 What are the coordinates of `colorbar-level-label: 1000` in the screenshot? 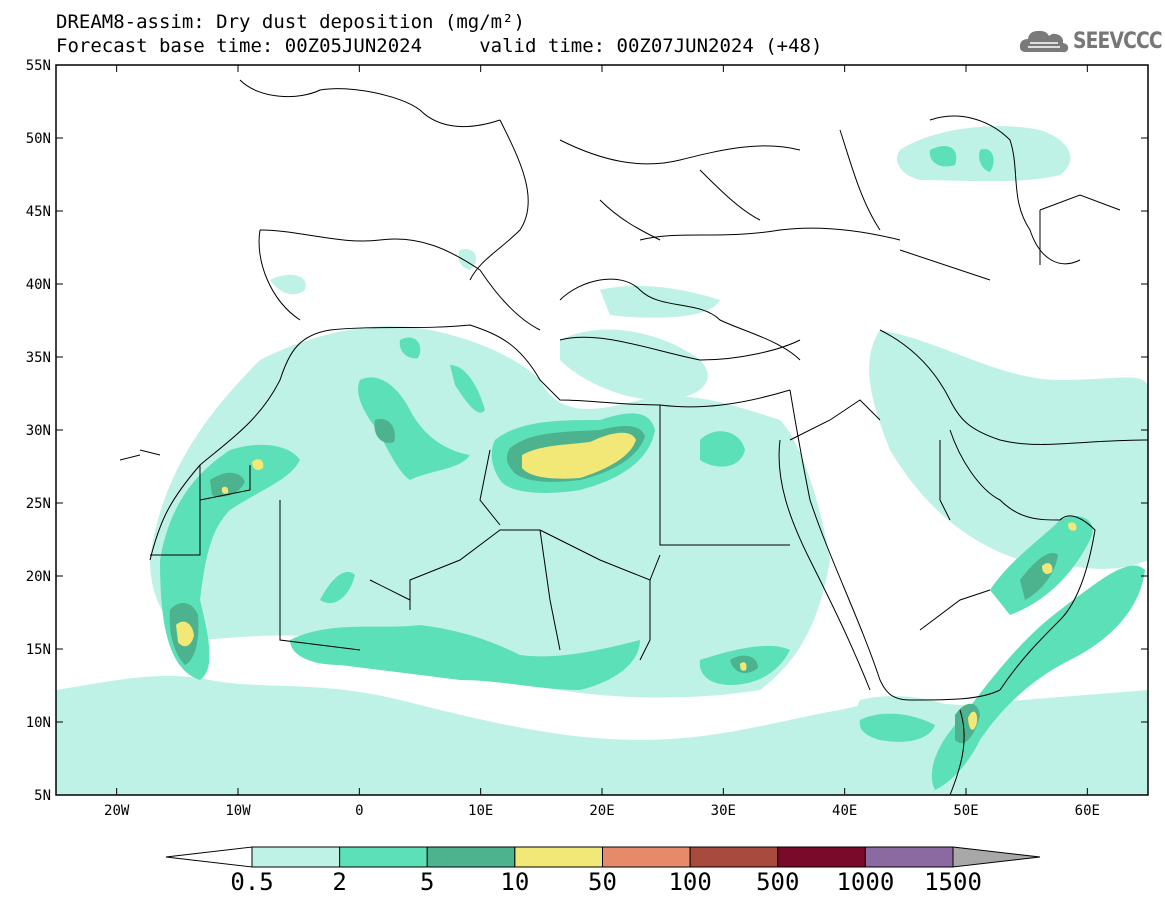 It's located at (865, 882).